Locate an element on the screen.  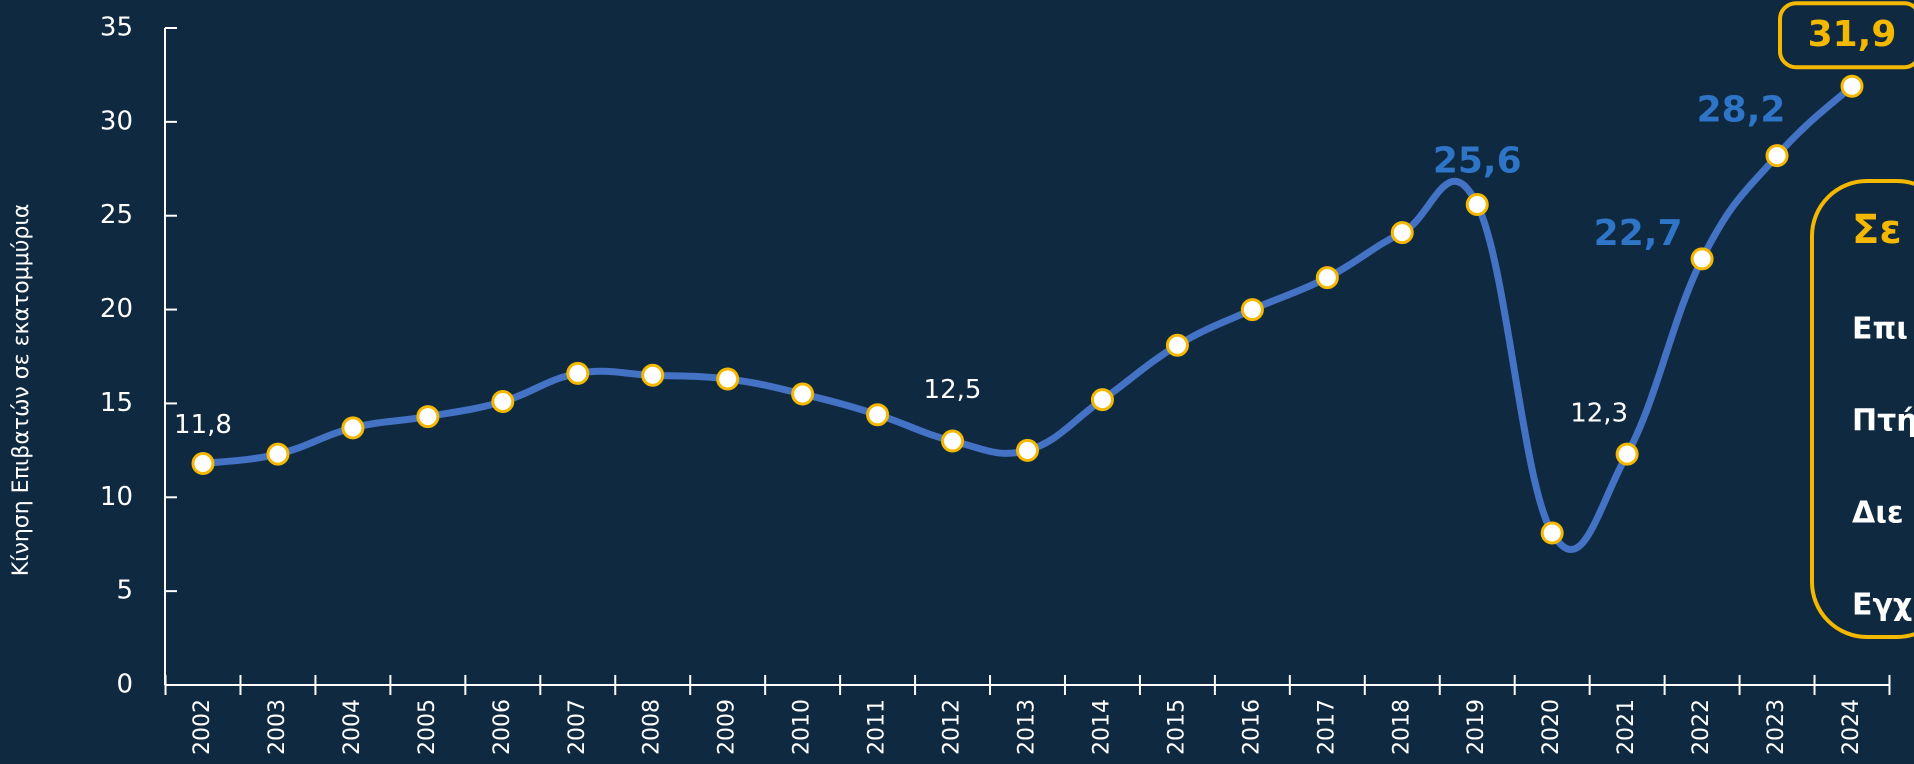
x-tick-label: 2009 is located at coordinates (727, 727).